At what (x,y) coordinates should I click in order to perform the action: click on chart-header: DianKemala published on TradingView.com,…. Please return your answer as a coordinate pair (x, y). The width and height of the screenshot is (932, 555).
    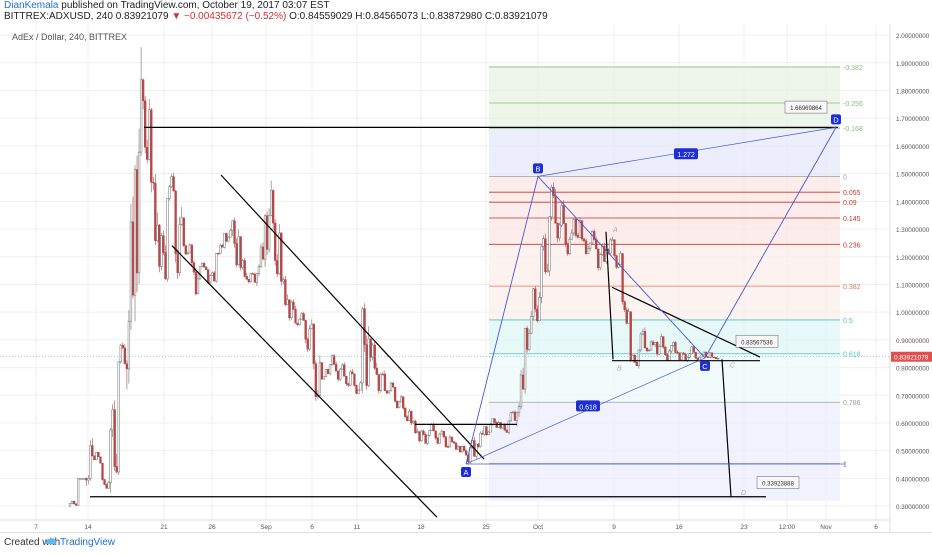
    Looking at the image, I should click on (466, 11).